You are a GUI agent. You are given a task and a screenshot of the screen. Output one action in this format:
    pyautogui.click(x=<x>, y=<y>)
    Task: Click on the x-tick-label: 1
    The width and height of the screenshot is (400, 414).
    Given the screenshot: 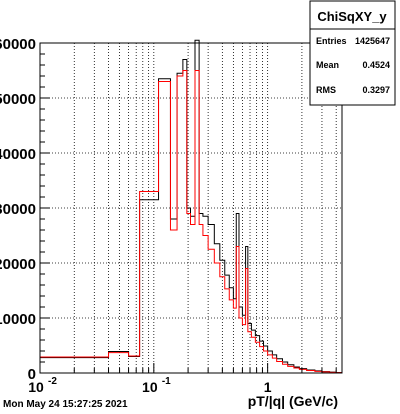 What is the action you would take?
    pyautogui.click(x=268, y=387)
    